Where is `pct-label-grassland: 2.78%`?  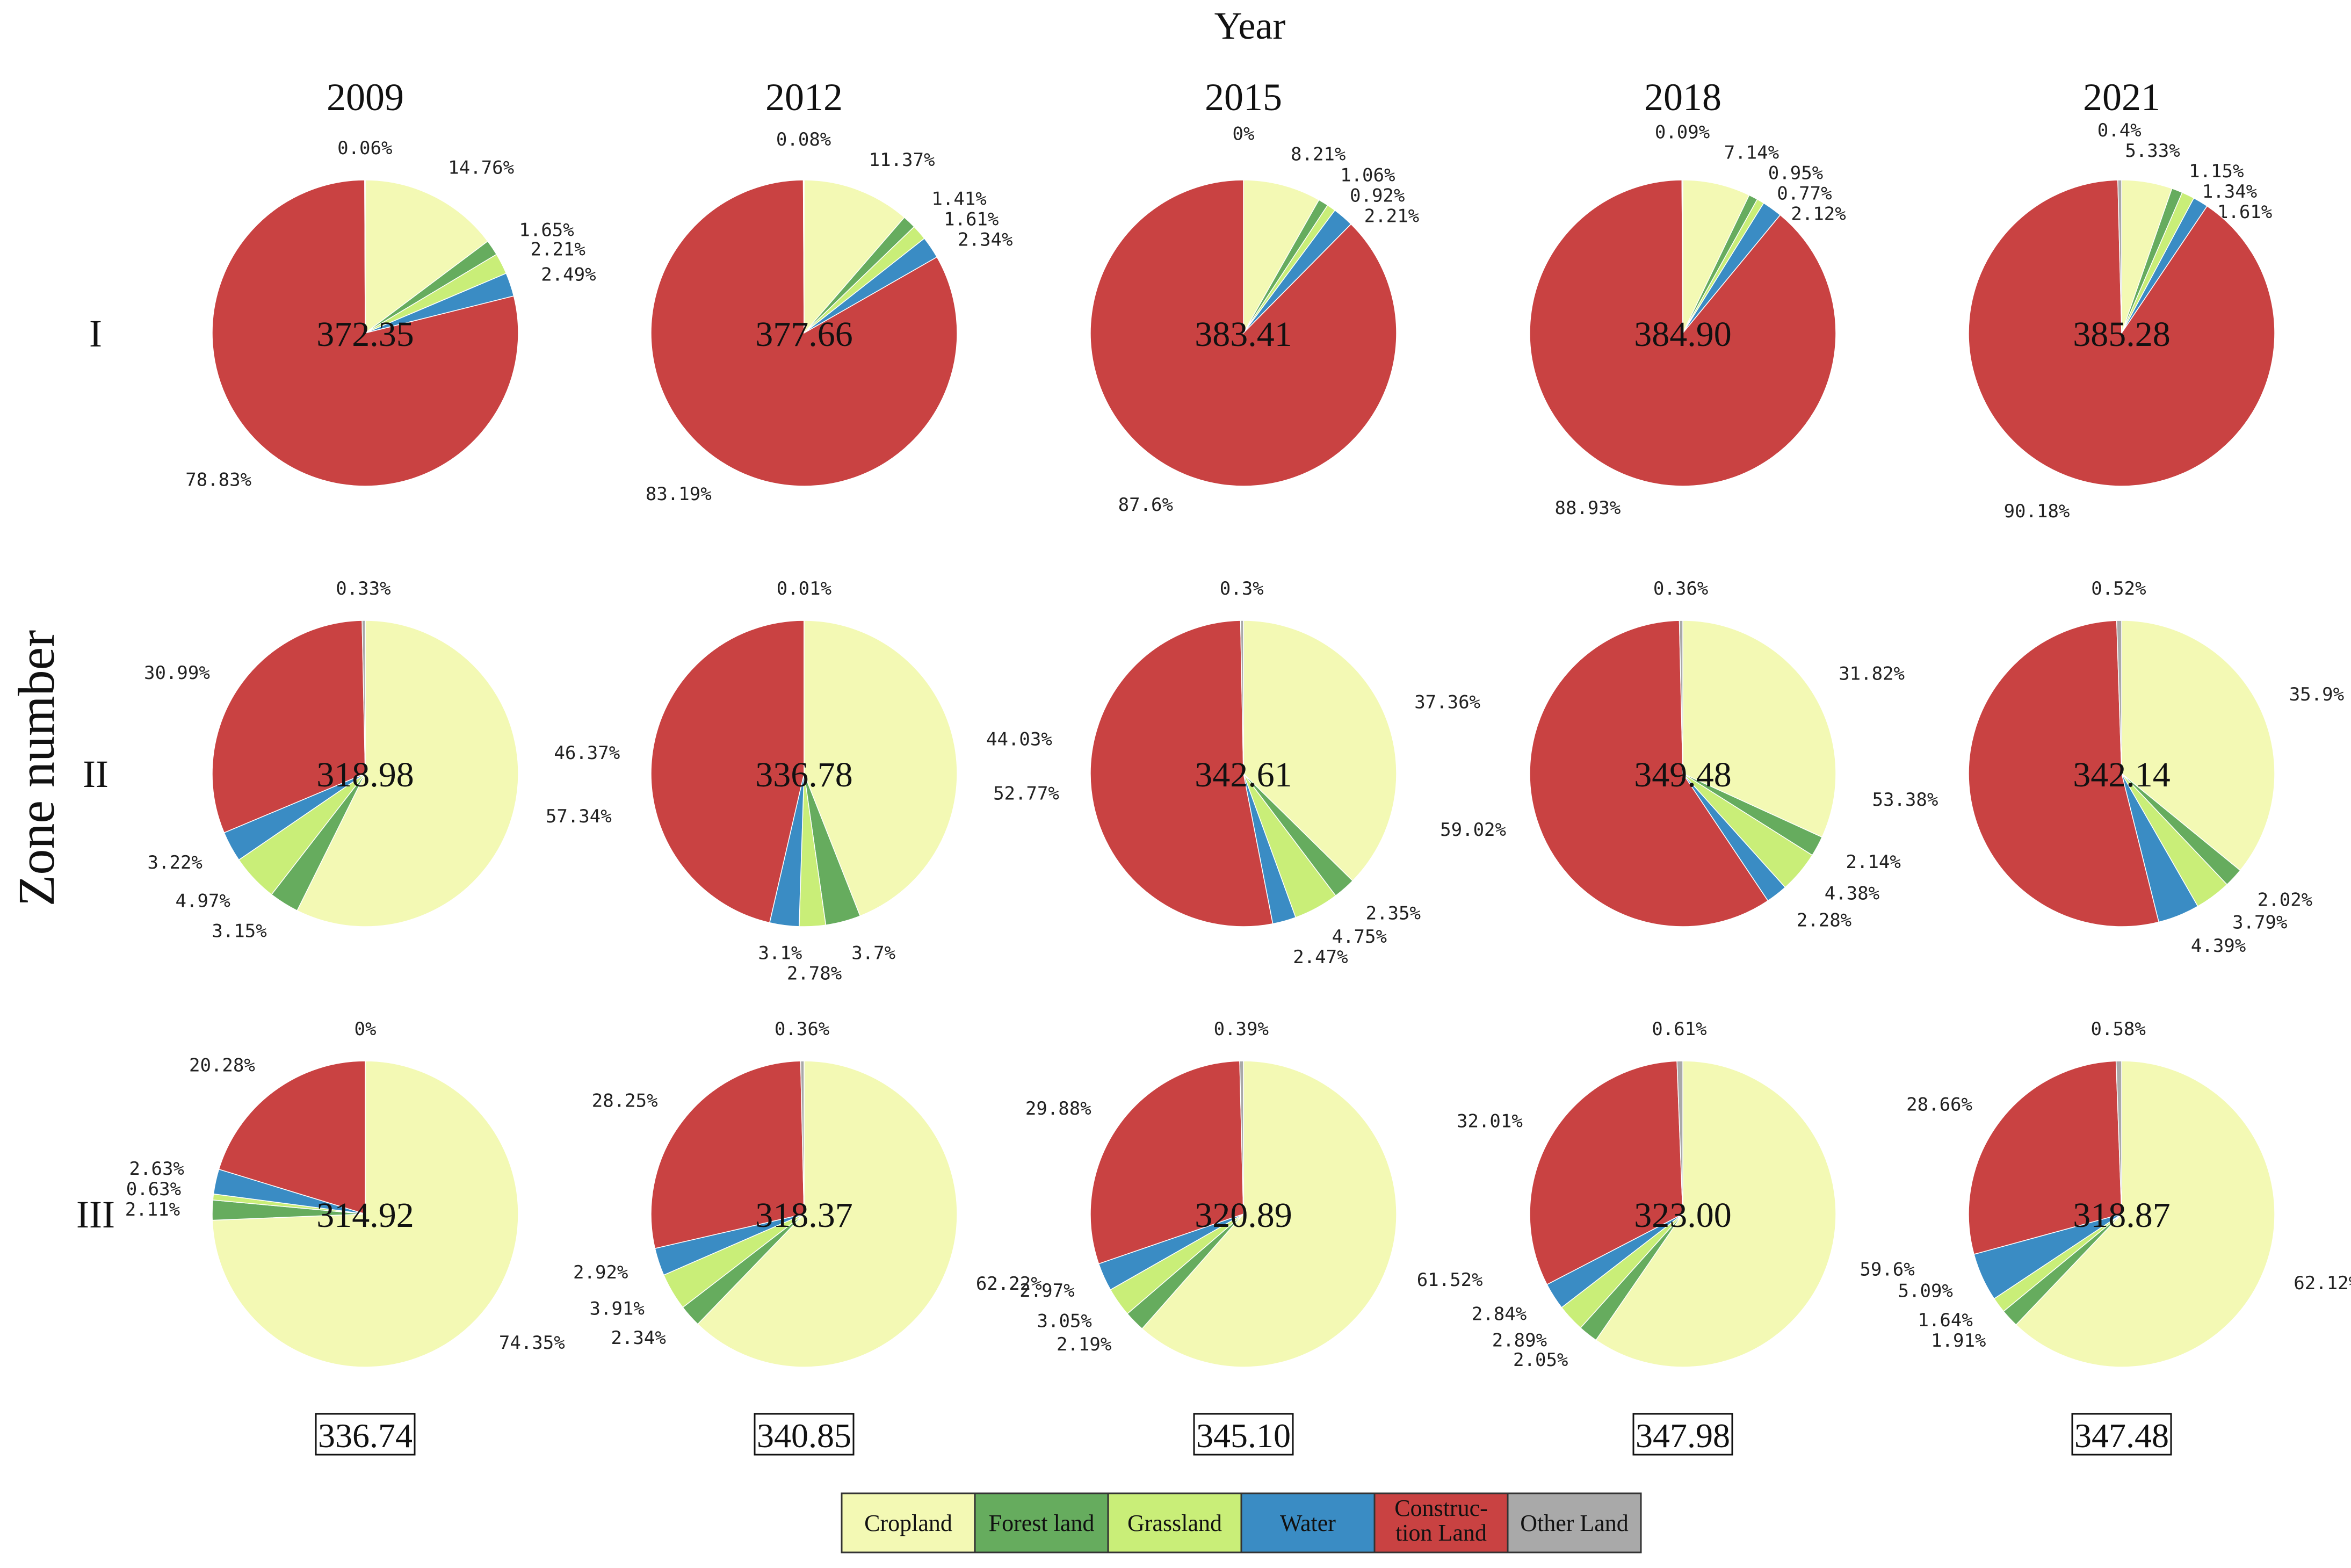
pct-label-grassland: 2.78% is located at coordinates (814, 974).